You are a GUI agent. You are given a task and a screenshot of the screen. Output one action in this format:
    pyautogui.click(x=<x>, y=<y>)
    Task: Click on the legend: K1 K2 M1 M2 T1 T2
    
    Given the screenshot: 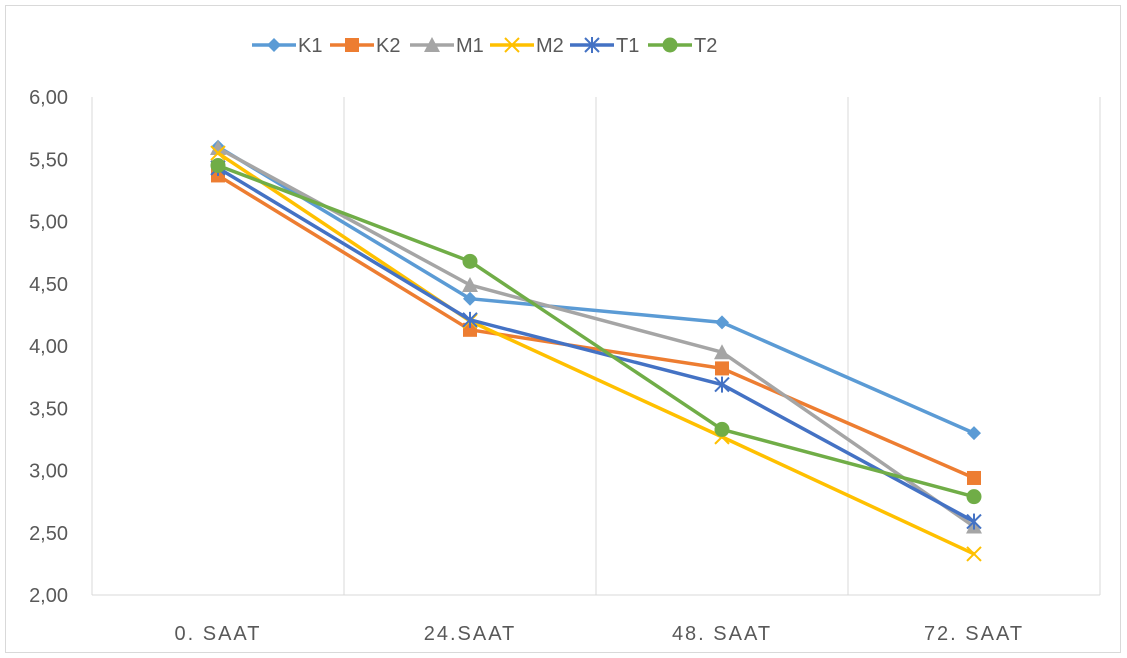 What is the action you would take?
    pyautogui.click(x=484, y=46)
    